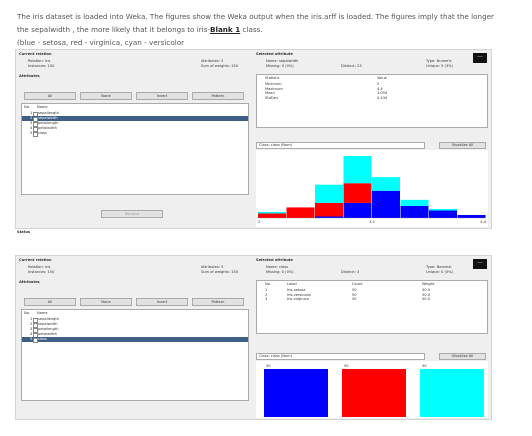  I want to click on question-text: class., so click(251, 29).